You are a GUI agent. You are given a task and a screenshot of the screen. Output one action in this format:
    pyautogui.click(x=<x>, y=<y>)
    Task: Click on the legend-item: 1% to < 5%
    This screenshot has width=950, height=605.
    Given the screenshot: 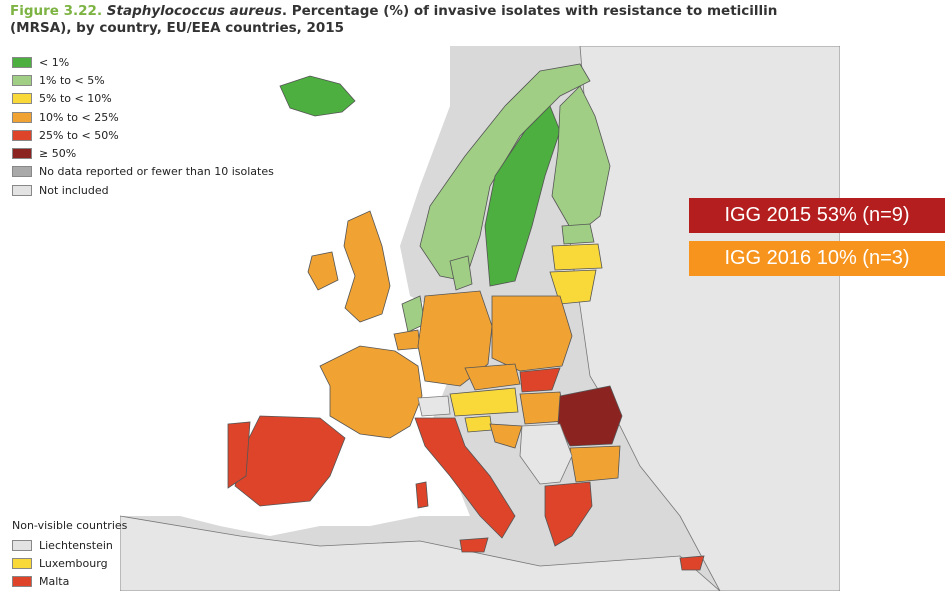 What is the action you would take?
    pyautogui.click(x=143, y=80)
    